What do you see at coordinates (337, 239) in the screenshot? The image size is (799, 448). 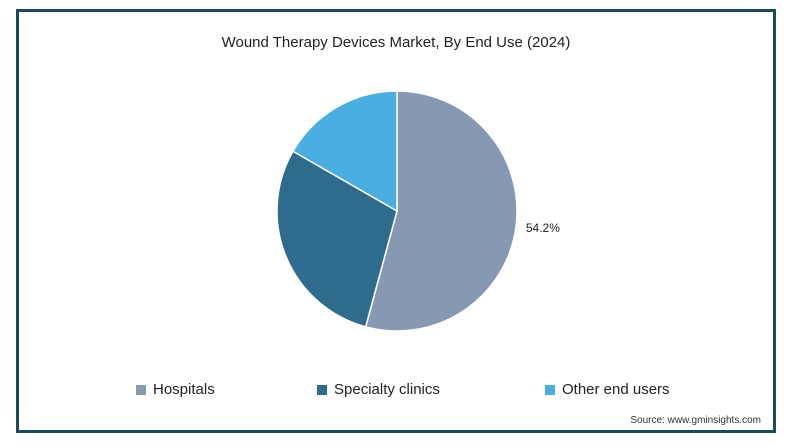 I see `pie-slice-specialty-clinics` at bounding box center [337, 239].